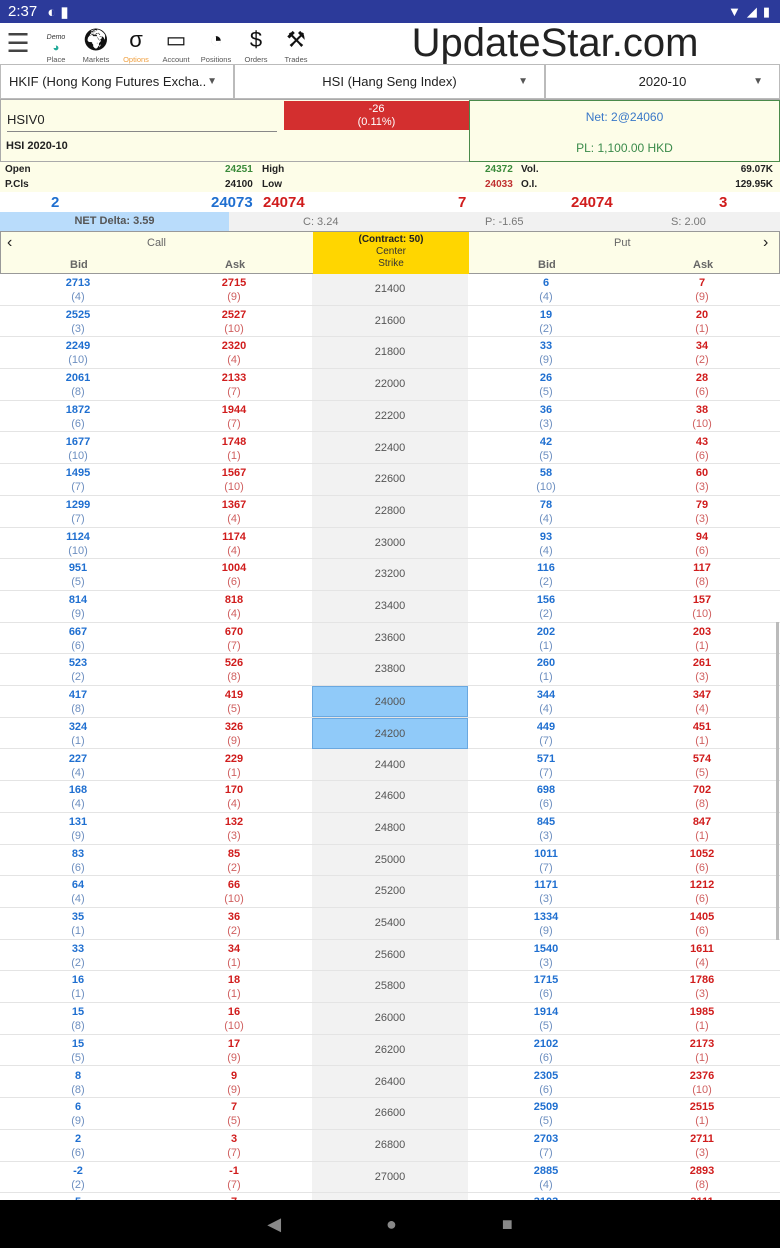  I want to click on call-ask: 419, so click(234, 695).